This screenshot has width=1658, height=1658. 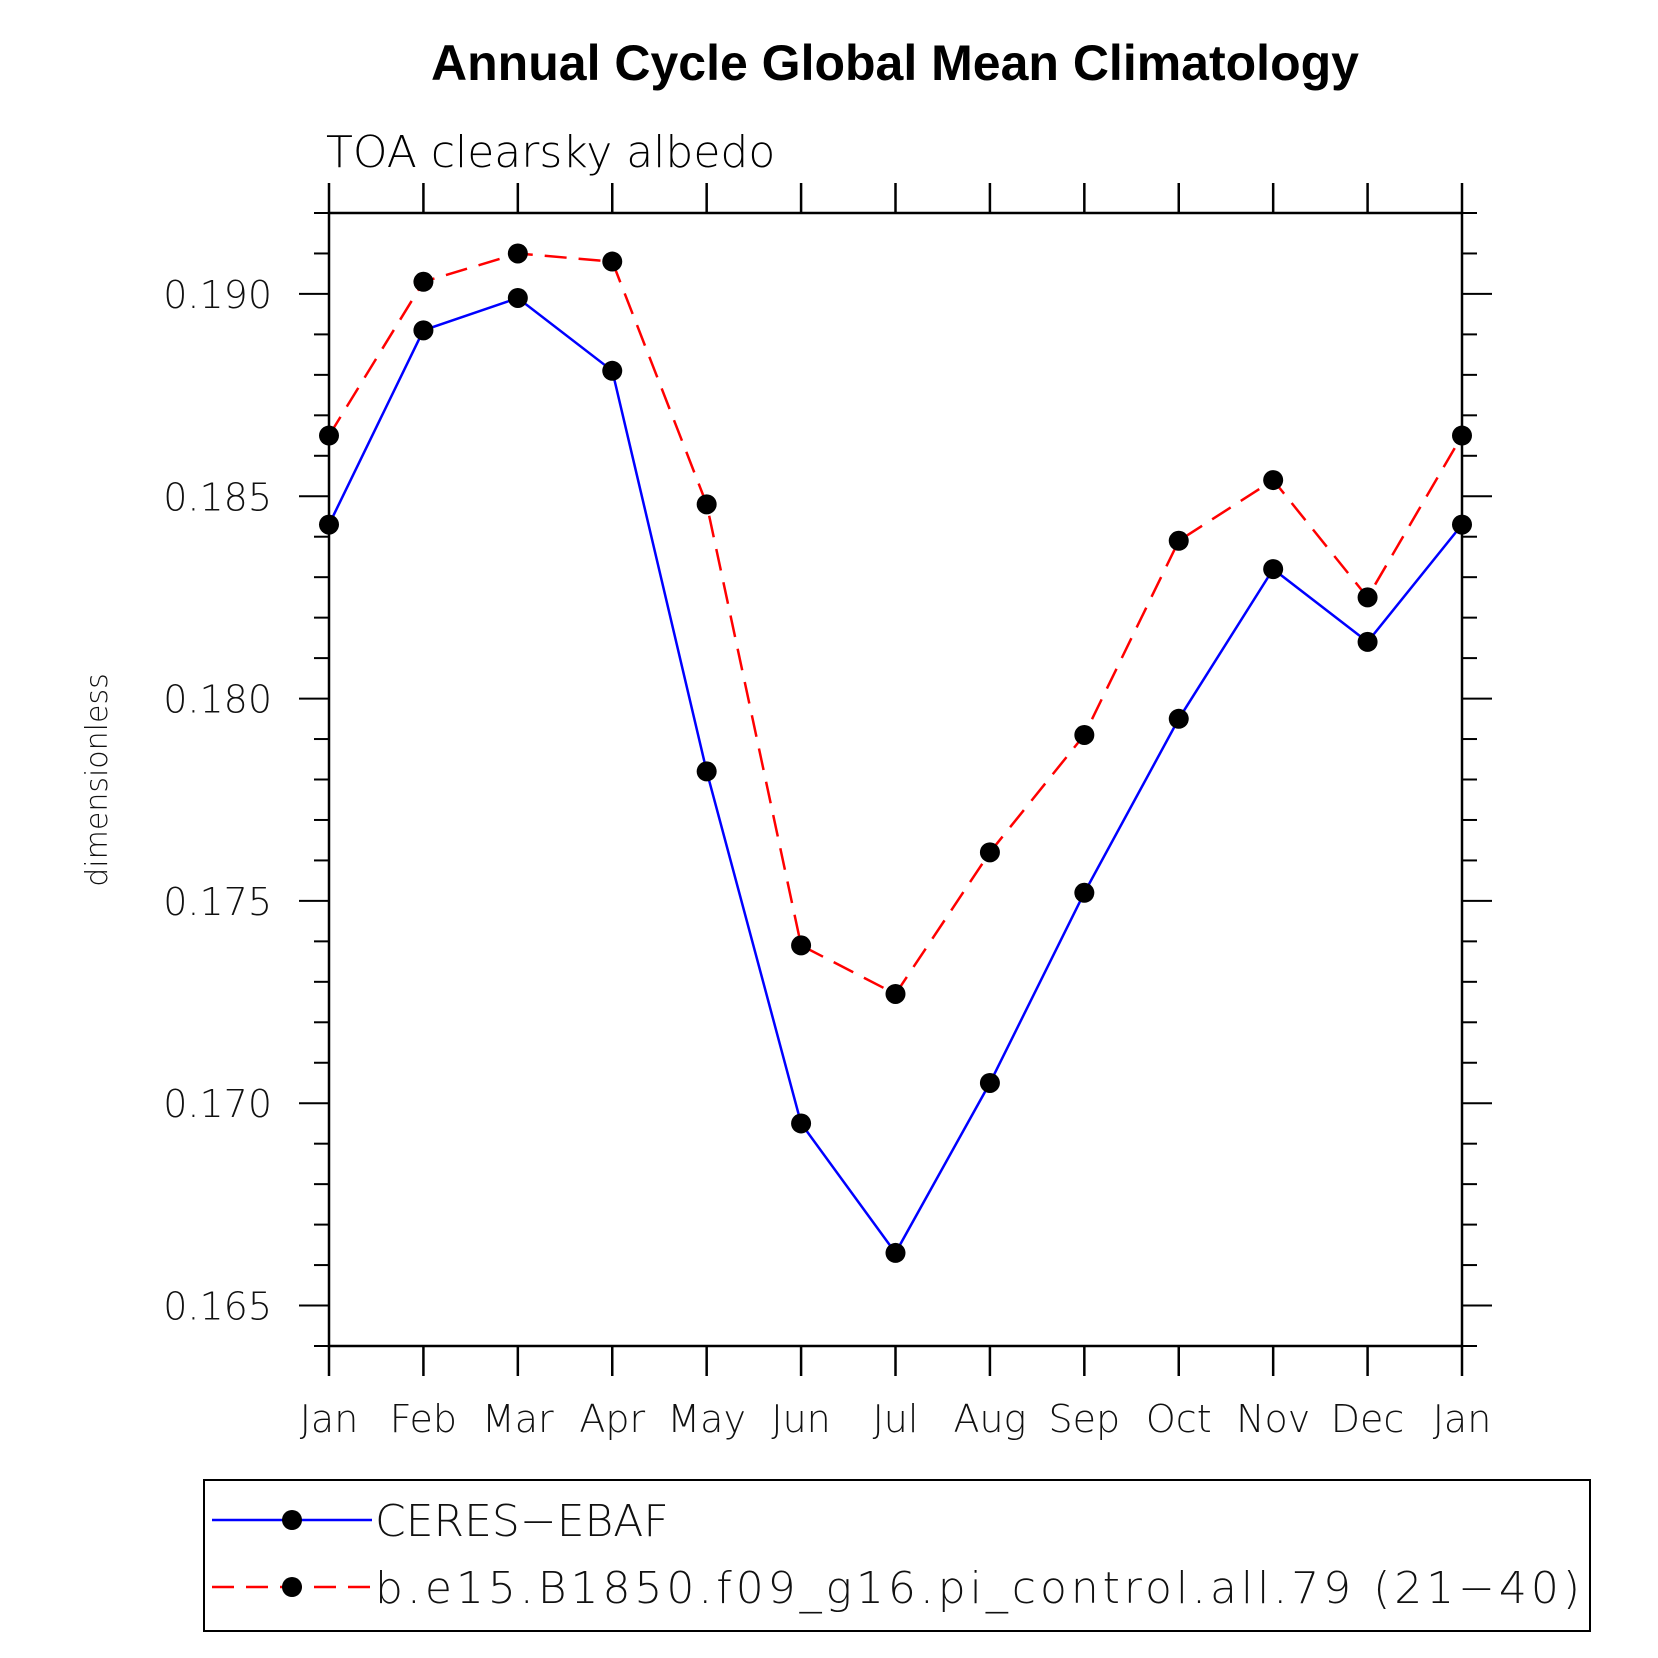 I want to click on x-tick-label: Jun, so click(x=800, y=1419).